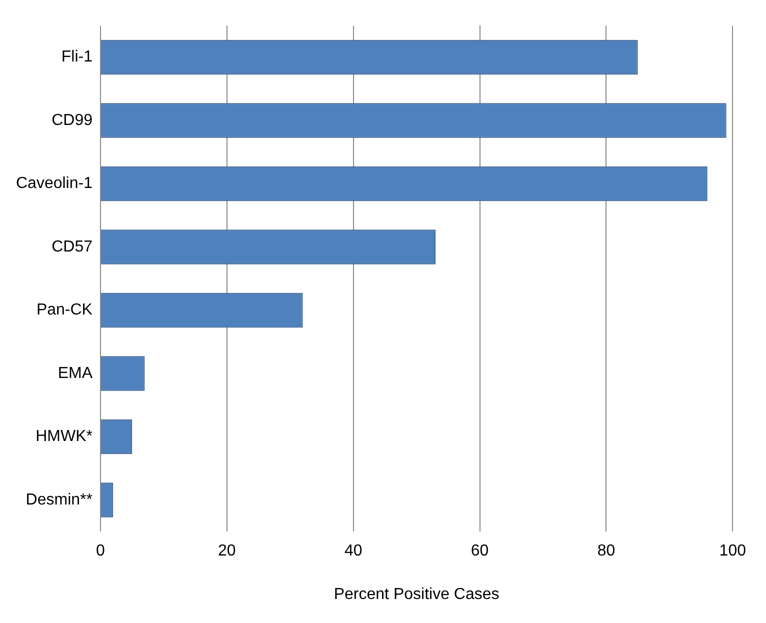  Describe the element at coordinates (72, 247) in the screenshot. I see `y-tick-label: CD57` at that location.